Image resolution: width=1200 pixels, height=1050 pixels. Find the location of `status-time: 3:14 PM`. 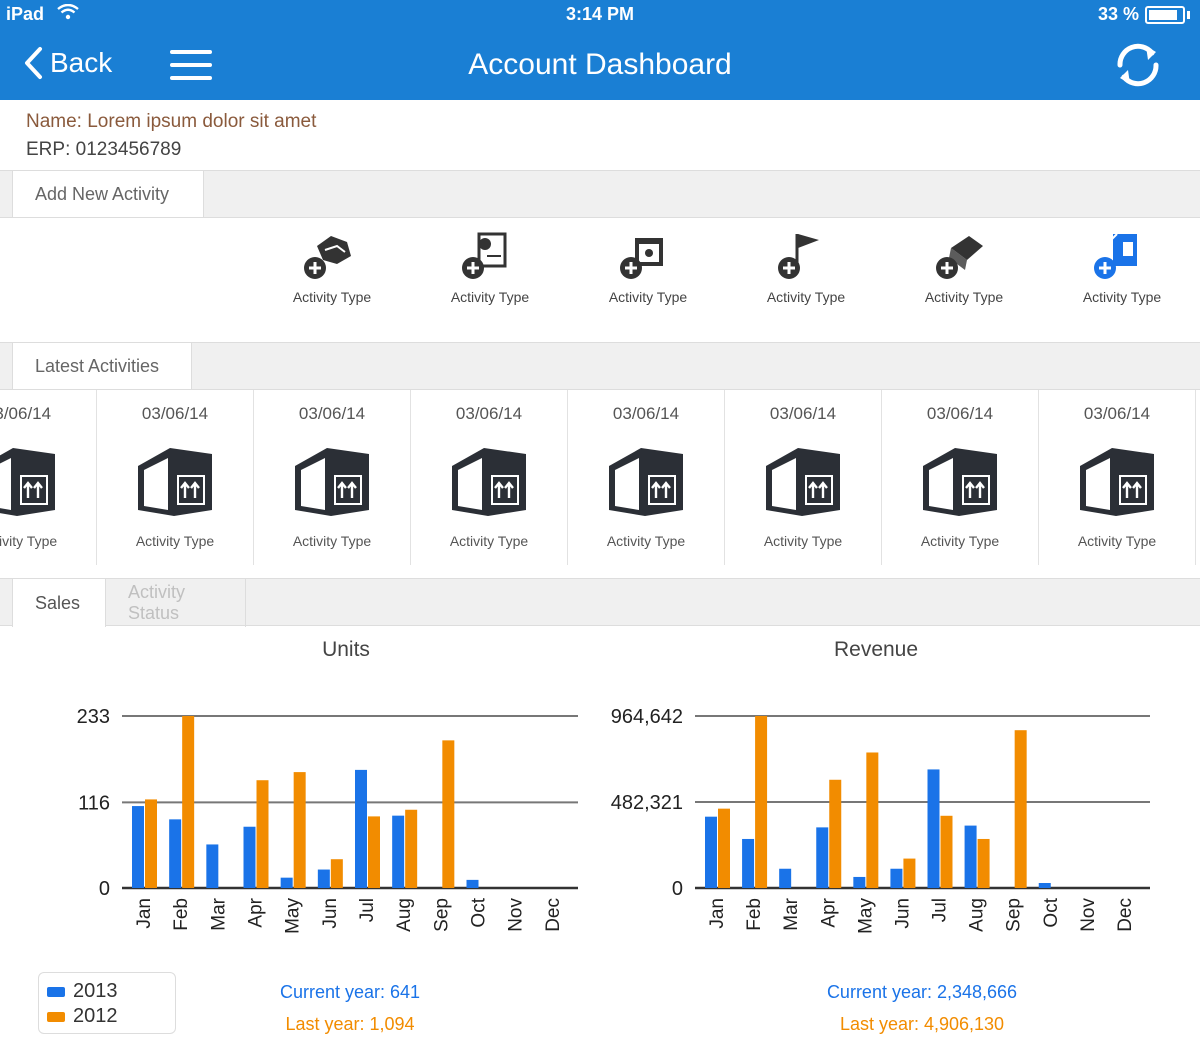

status-time: 3:14 PM is located at coordinates (600, 14).